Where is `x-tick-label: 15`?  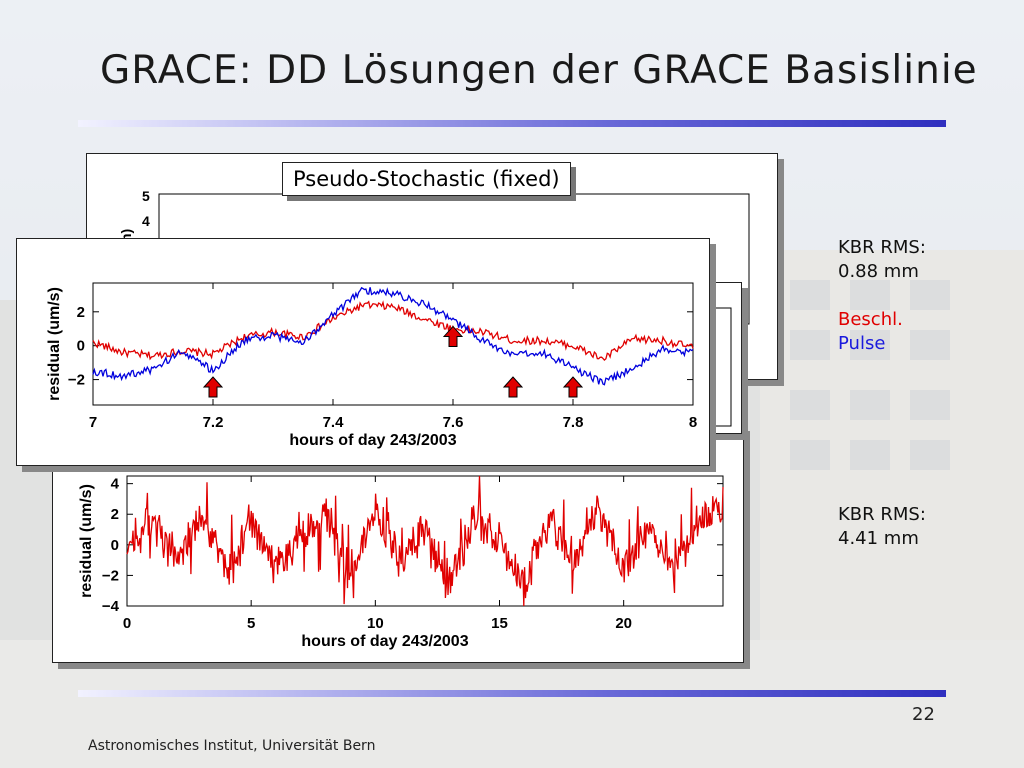
x-tick-label: 15 is located at coordinates (499, 623).